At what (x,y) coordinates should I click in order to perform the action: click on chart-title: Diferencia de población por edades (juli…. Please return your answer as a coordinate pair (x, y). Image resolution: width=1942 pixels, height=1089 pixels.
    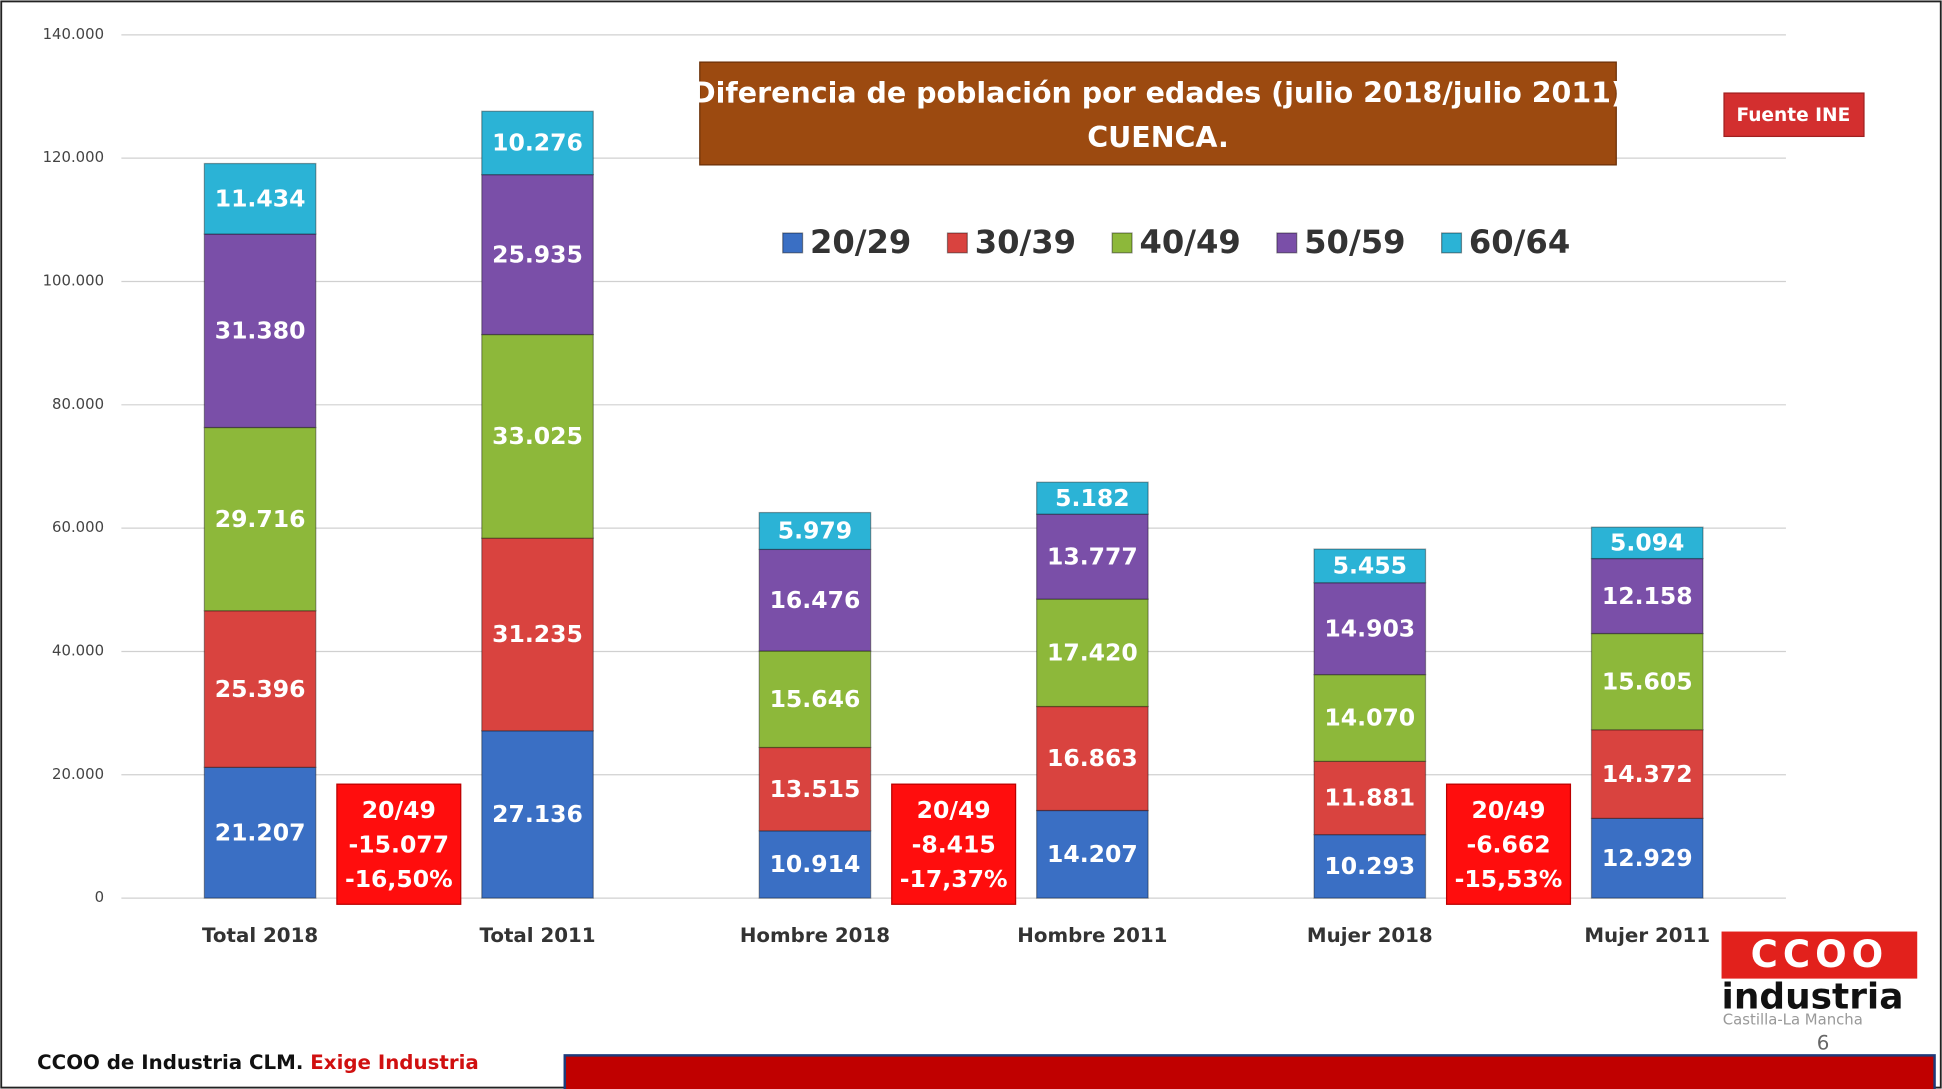
    Looking at the image, I should click on (1158, 92).